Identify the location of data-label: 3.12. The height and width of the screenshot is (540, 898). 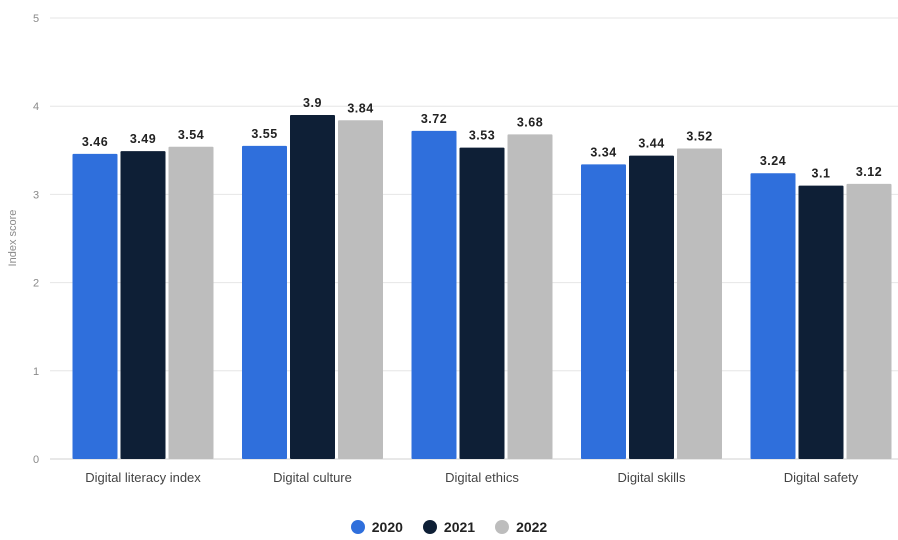
(869, 172).